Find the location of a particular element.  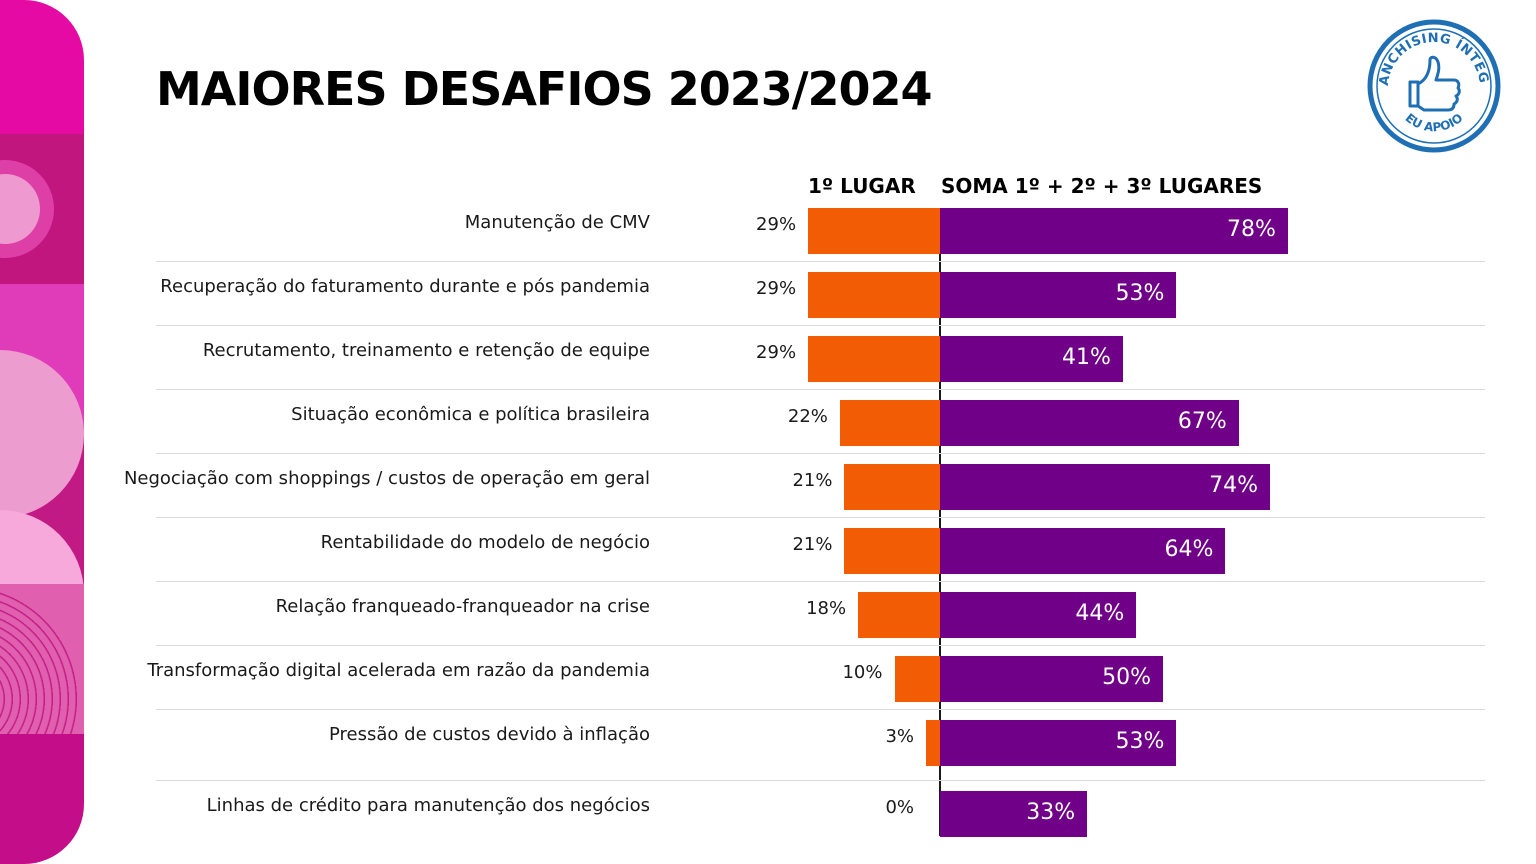

category-label: Manutenção de CMV is located at coordinates (557, 222).